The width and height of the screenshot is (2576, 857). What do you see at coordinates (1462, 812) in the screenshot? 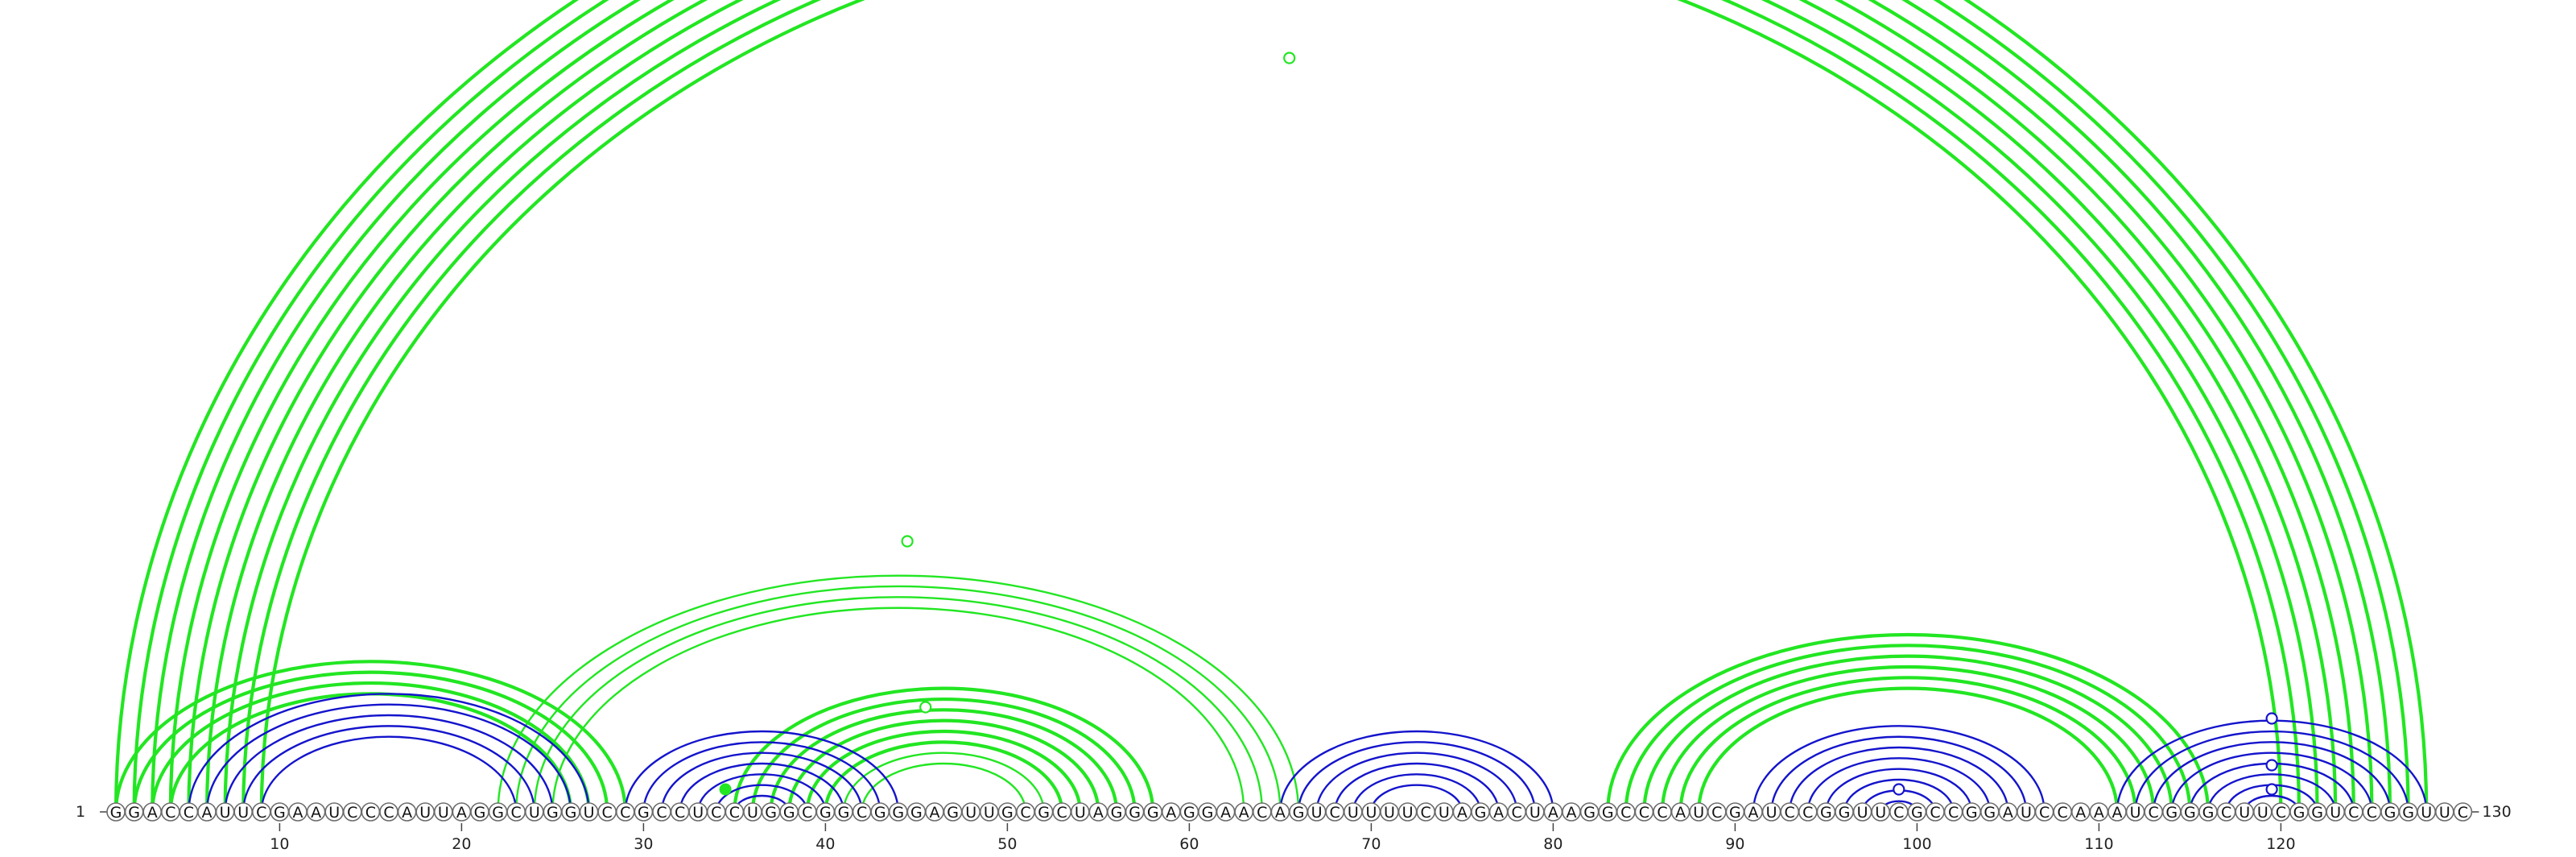
I see `nucleotide-75: A` at bounding box center [1462, 812].